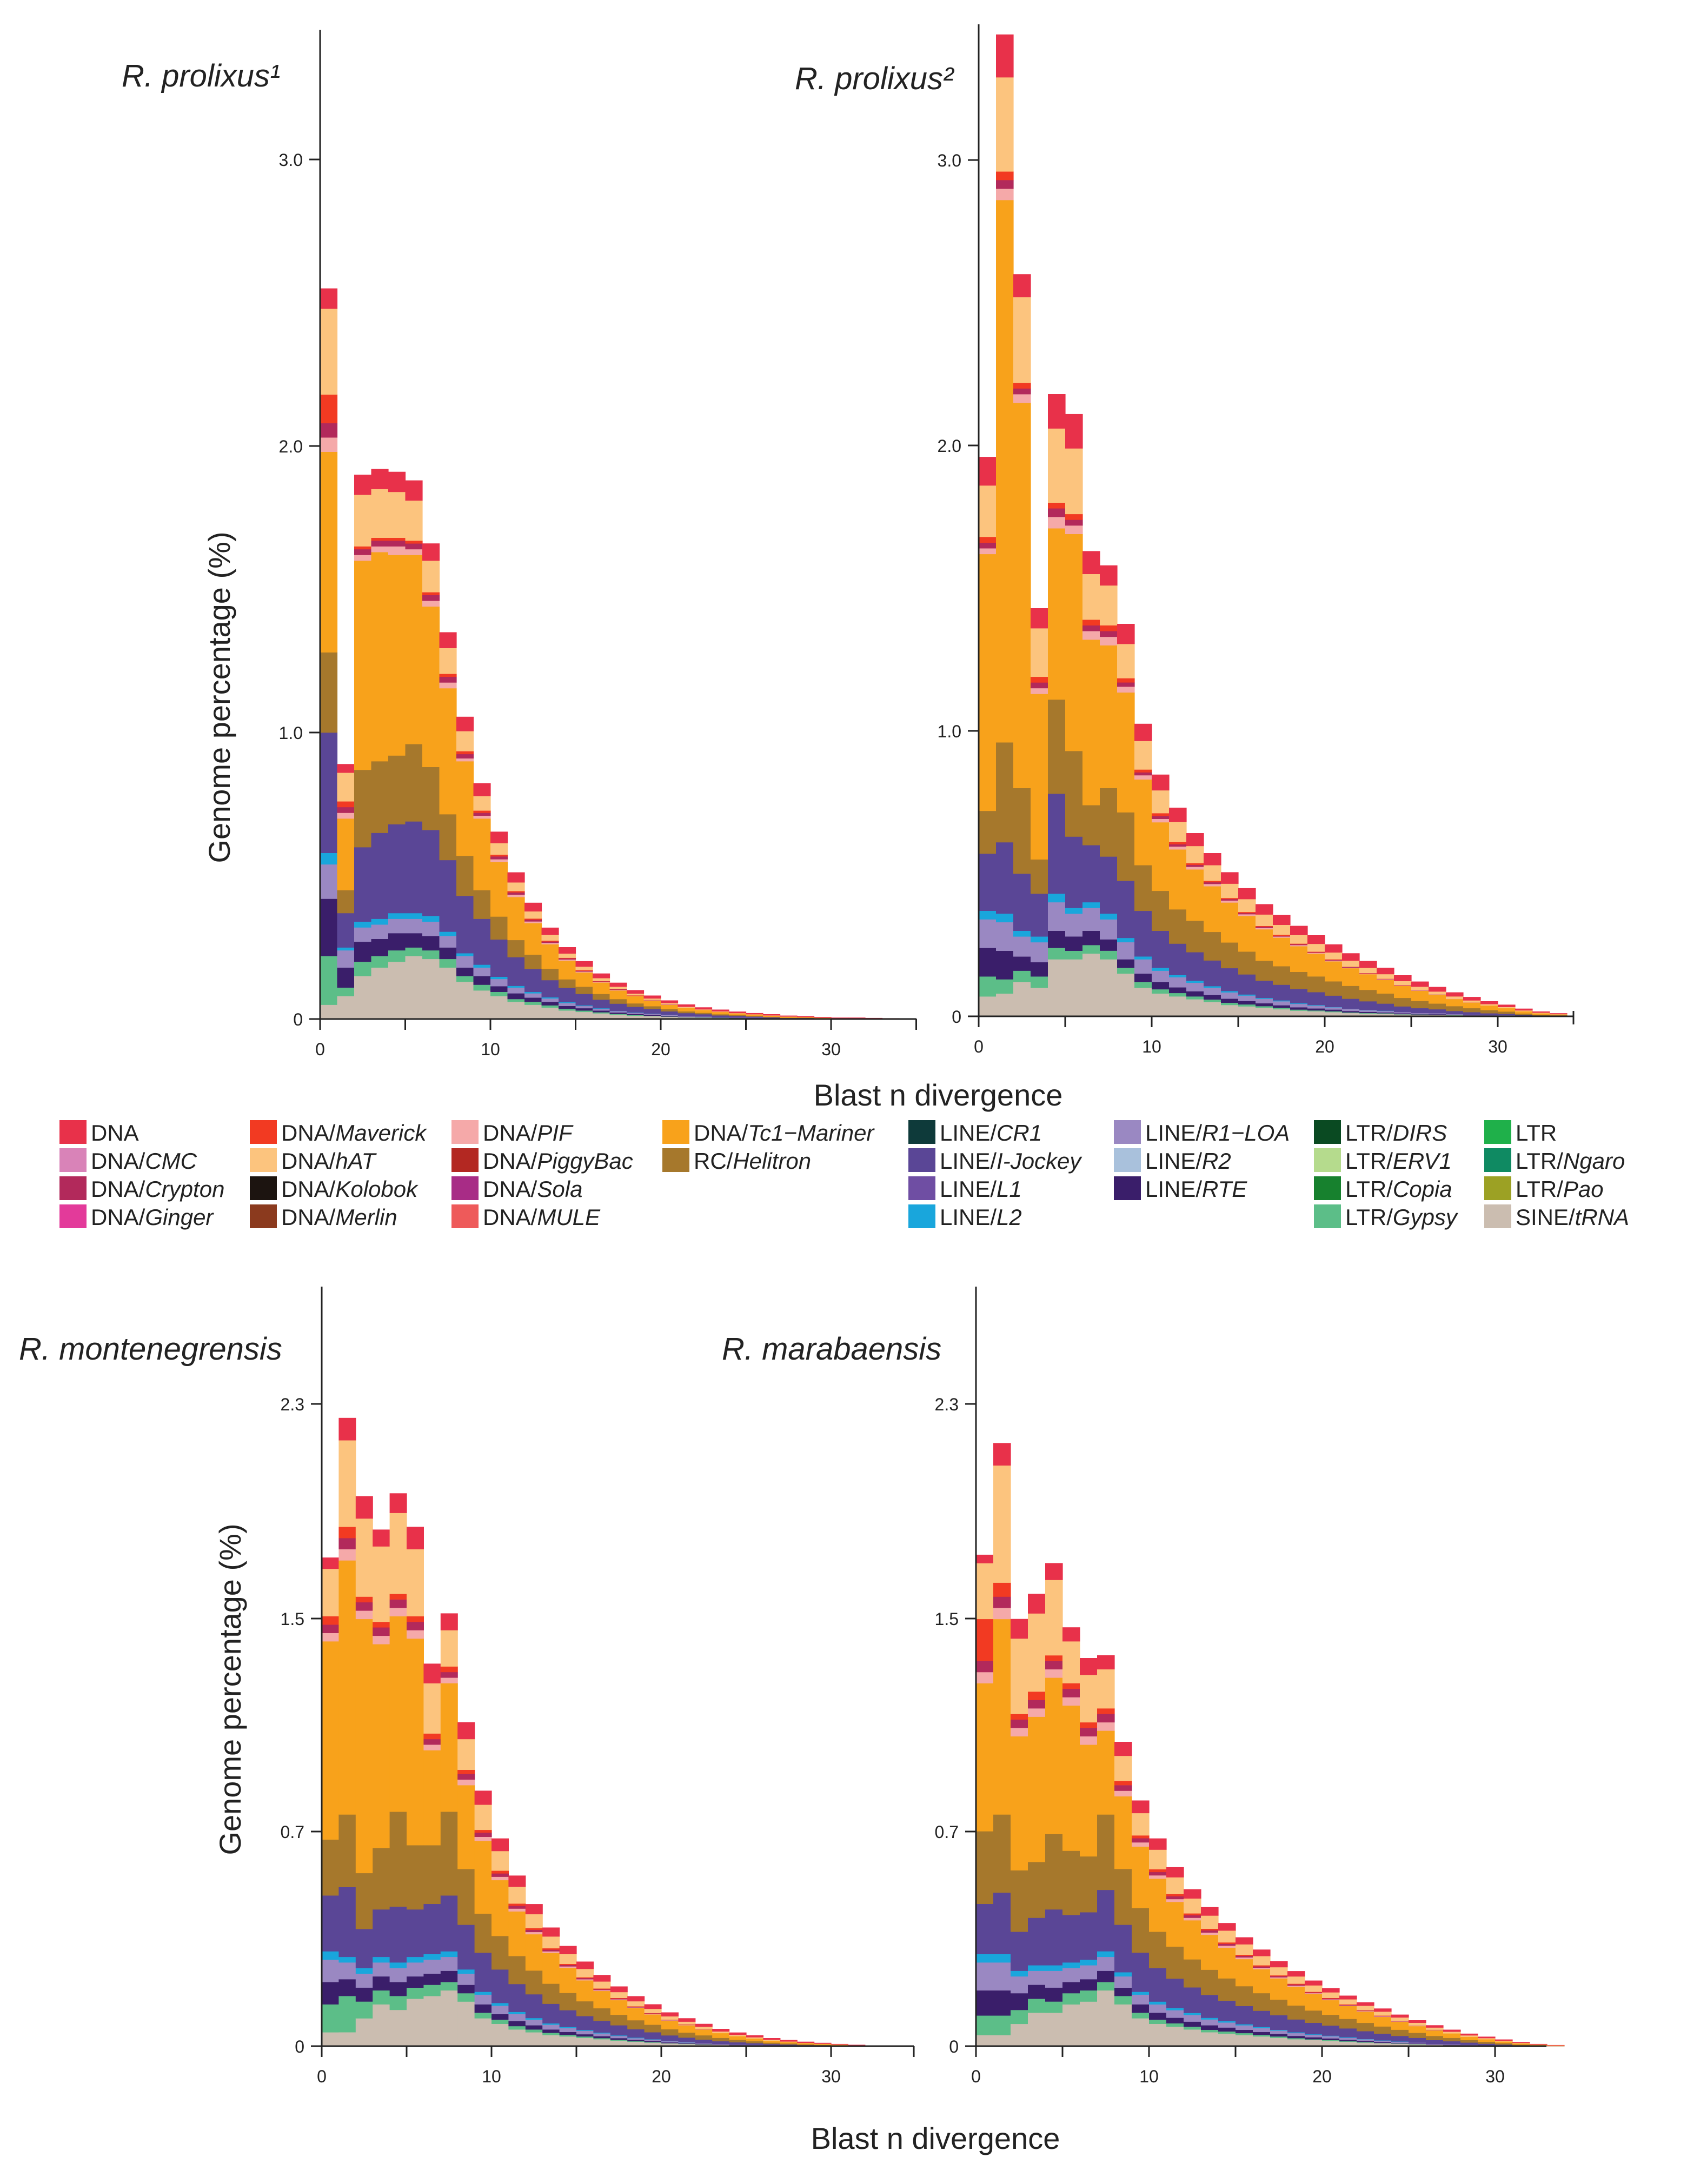  I want to click on x-tick-label: 0, so click(976, 2077).